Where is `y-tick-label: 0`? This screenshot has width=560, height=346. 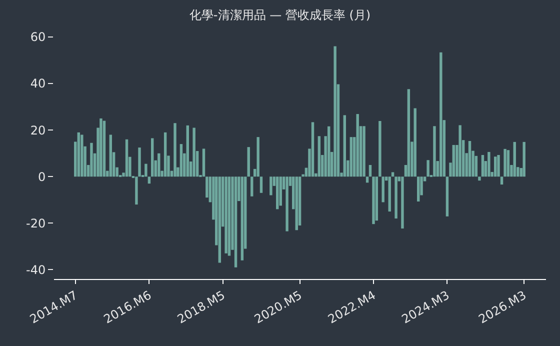 y-tick-label: 0 is located at coordinates (42, 177).